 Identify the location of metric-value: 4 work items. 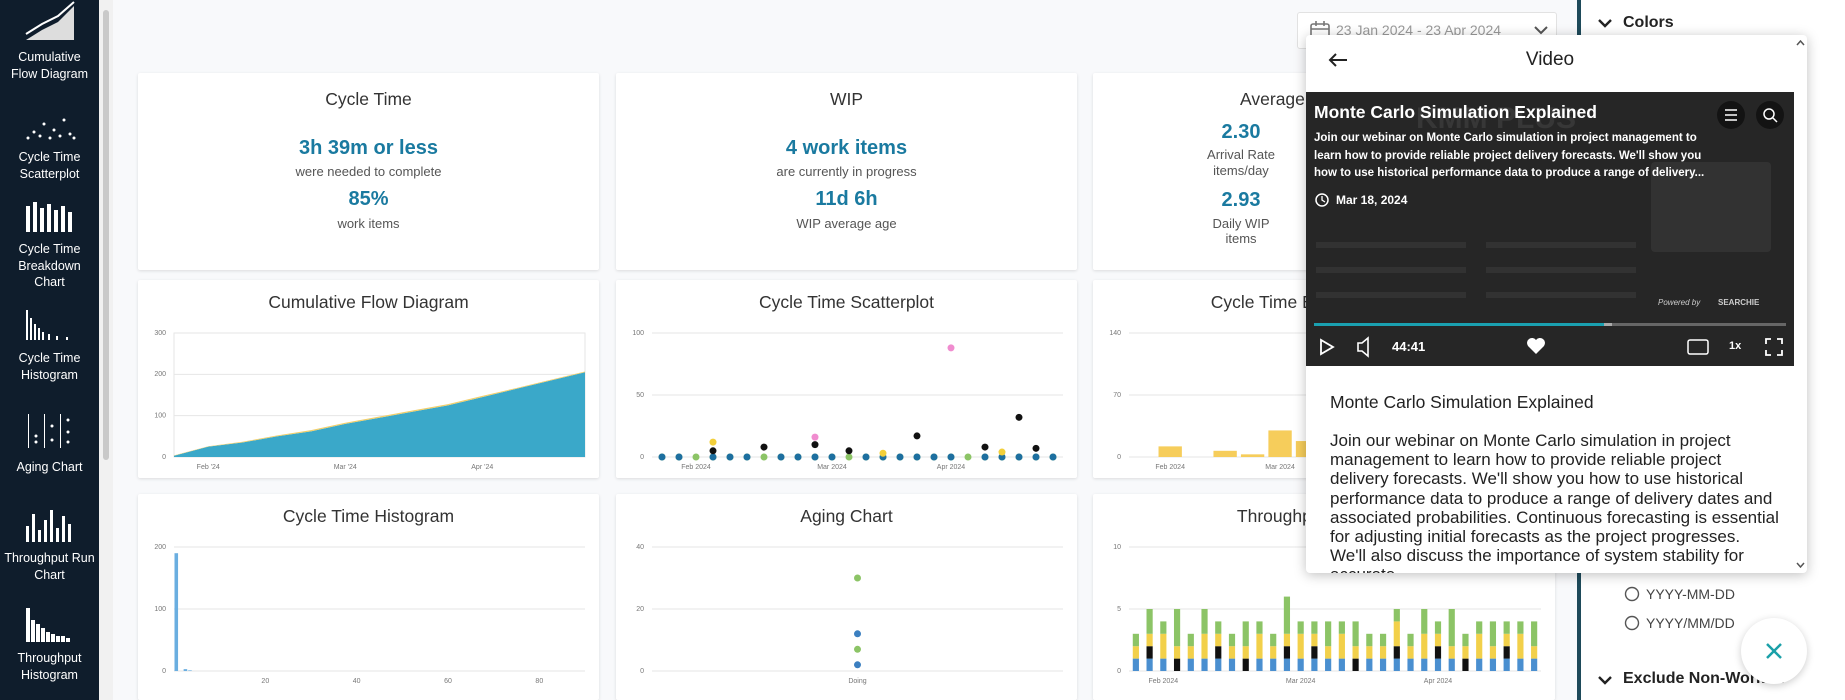
(846, 148).